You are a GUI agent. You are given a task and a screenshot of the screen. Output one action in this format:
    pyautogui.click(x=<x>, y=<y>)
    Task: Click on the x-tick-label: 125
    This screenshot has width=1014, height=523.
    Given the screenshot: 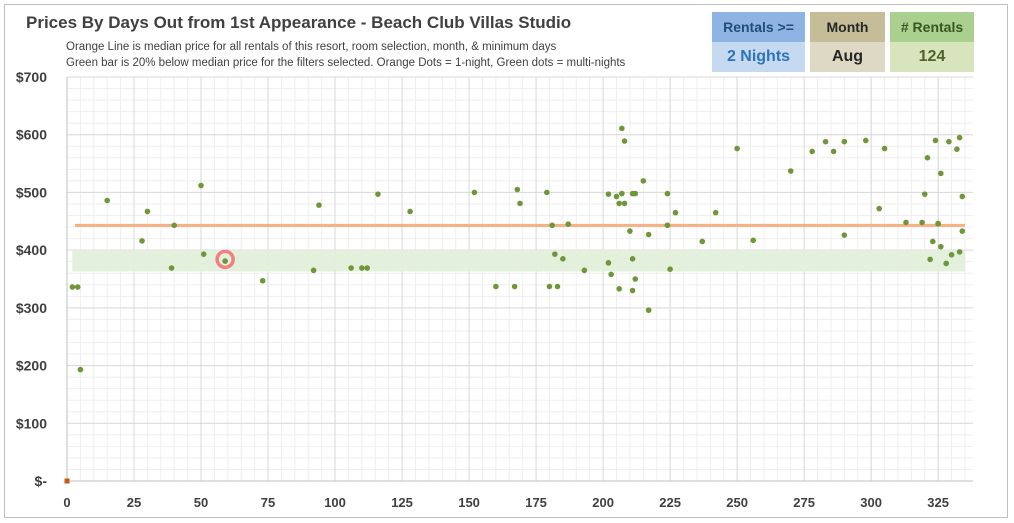 What is the action you would take?
    pyautogui.click(x=402, y=502)
    